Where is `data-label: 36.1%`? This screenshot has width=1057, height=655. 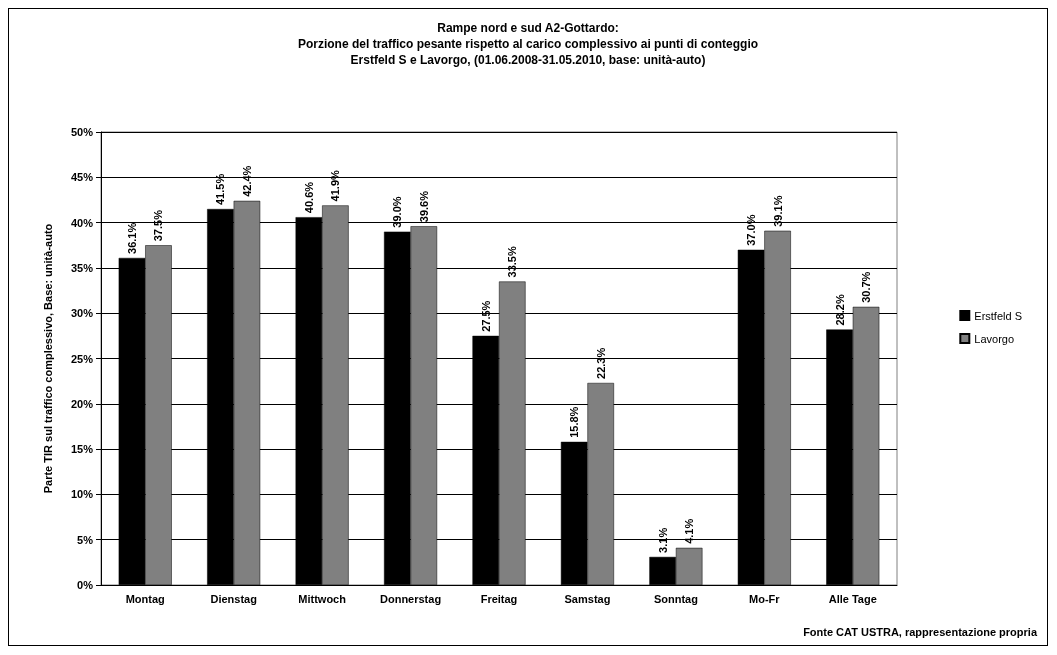 data-label: 36.1% is located at coordinates (131, 238).